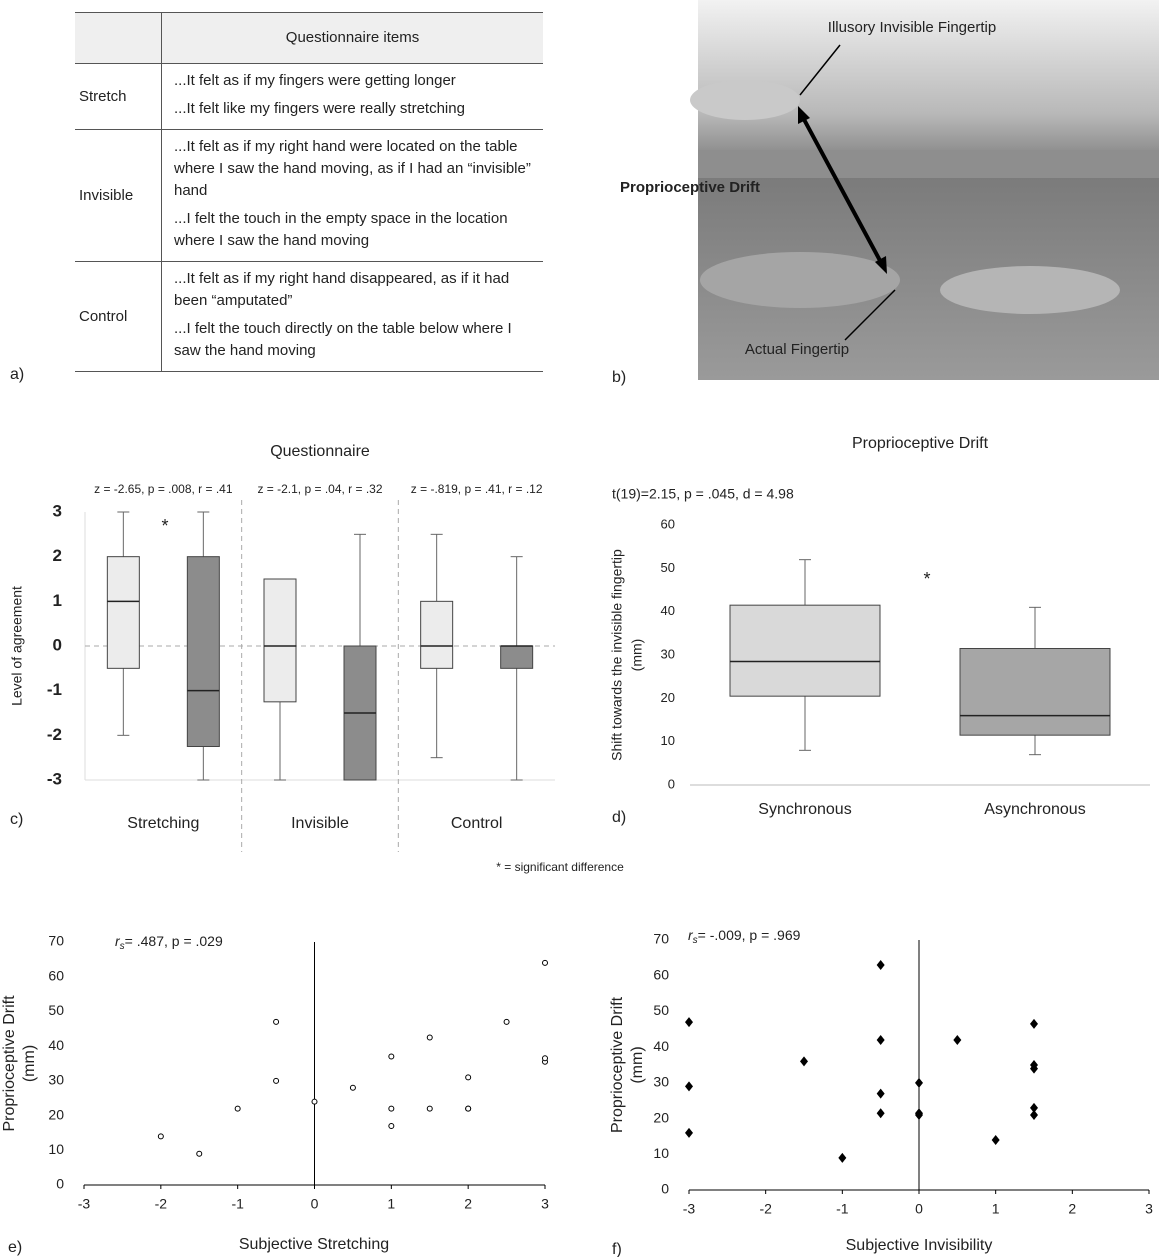 The width and height of the screenshot is (1159, 1257). Describe the element at coordinates (1034, 809) in the screenshot. I see `x-tick-label: Asynchronous` at that location.